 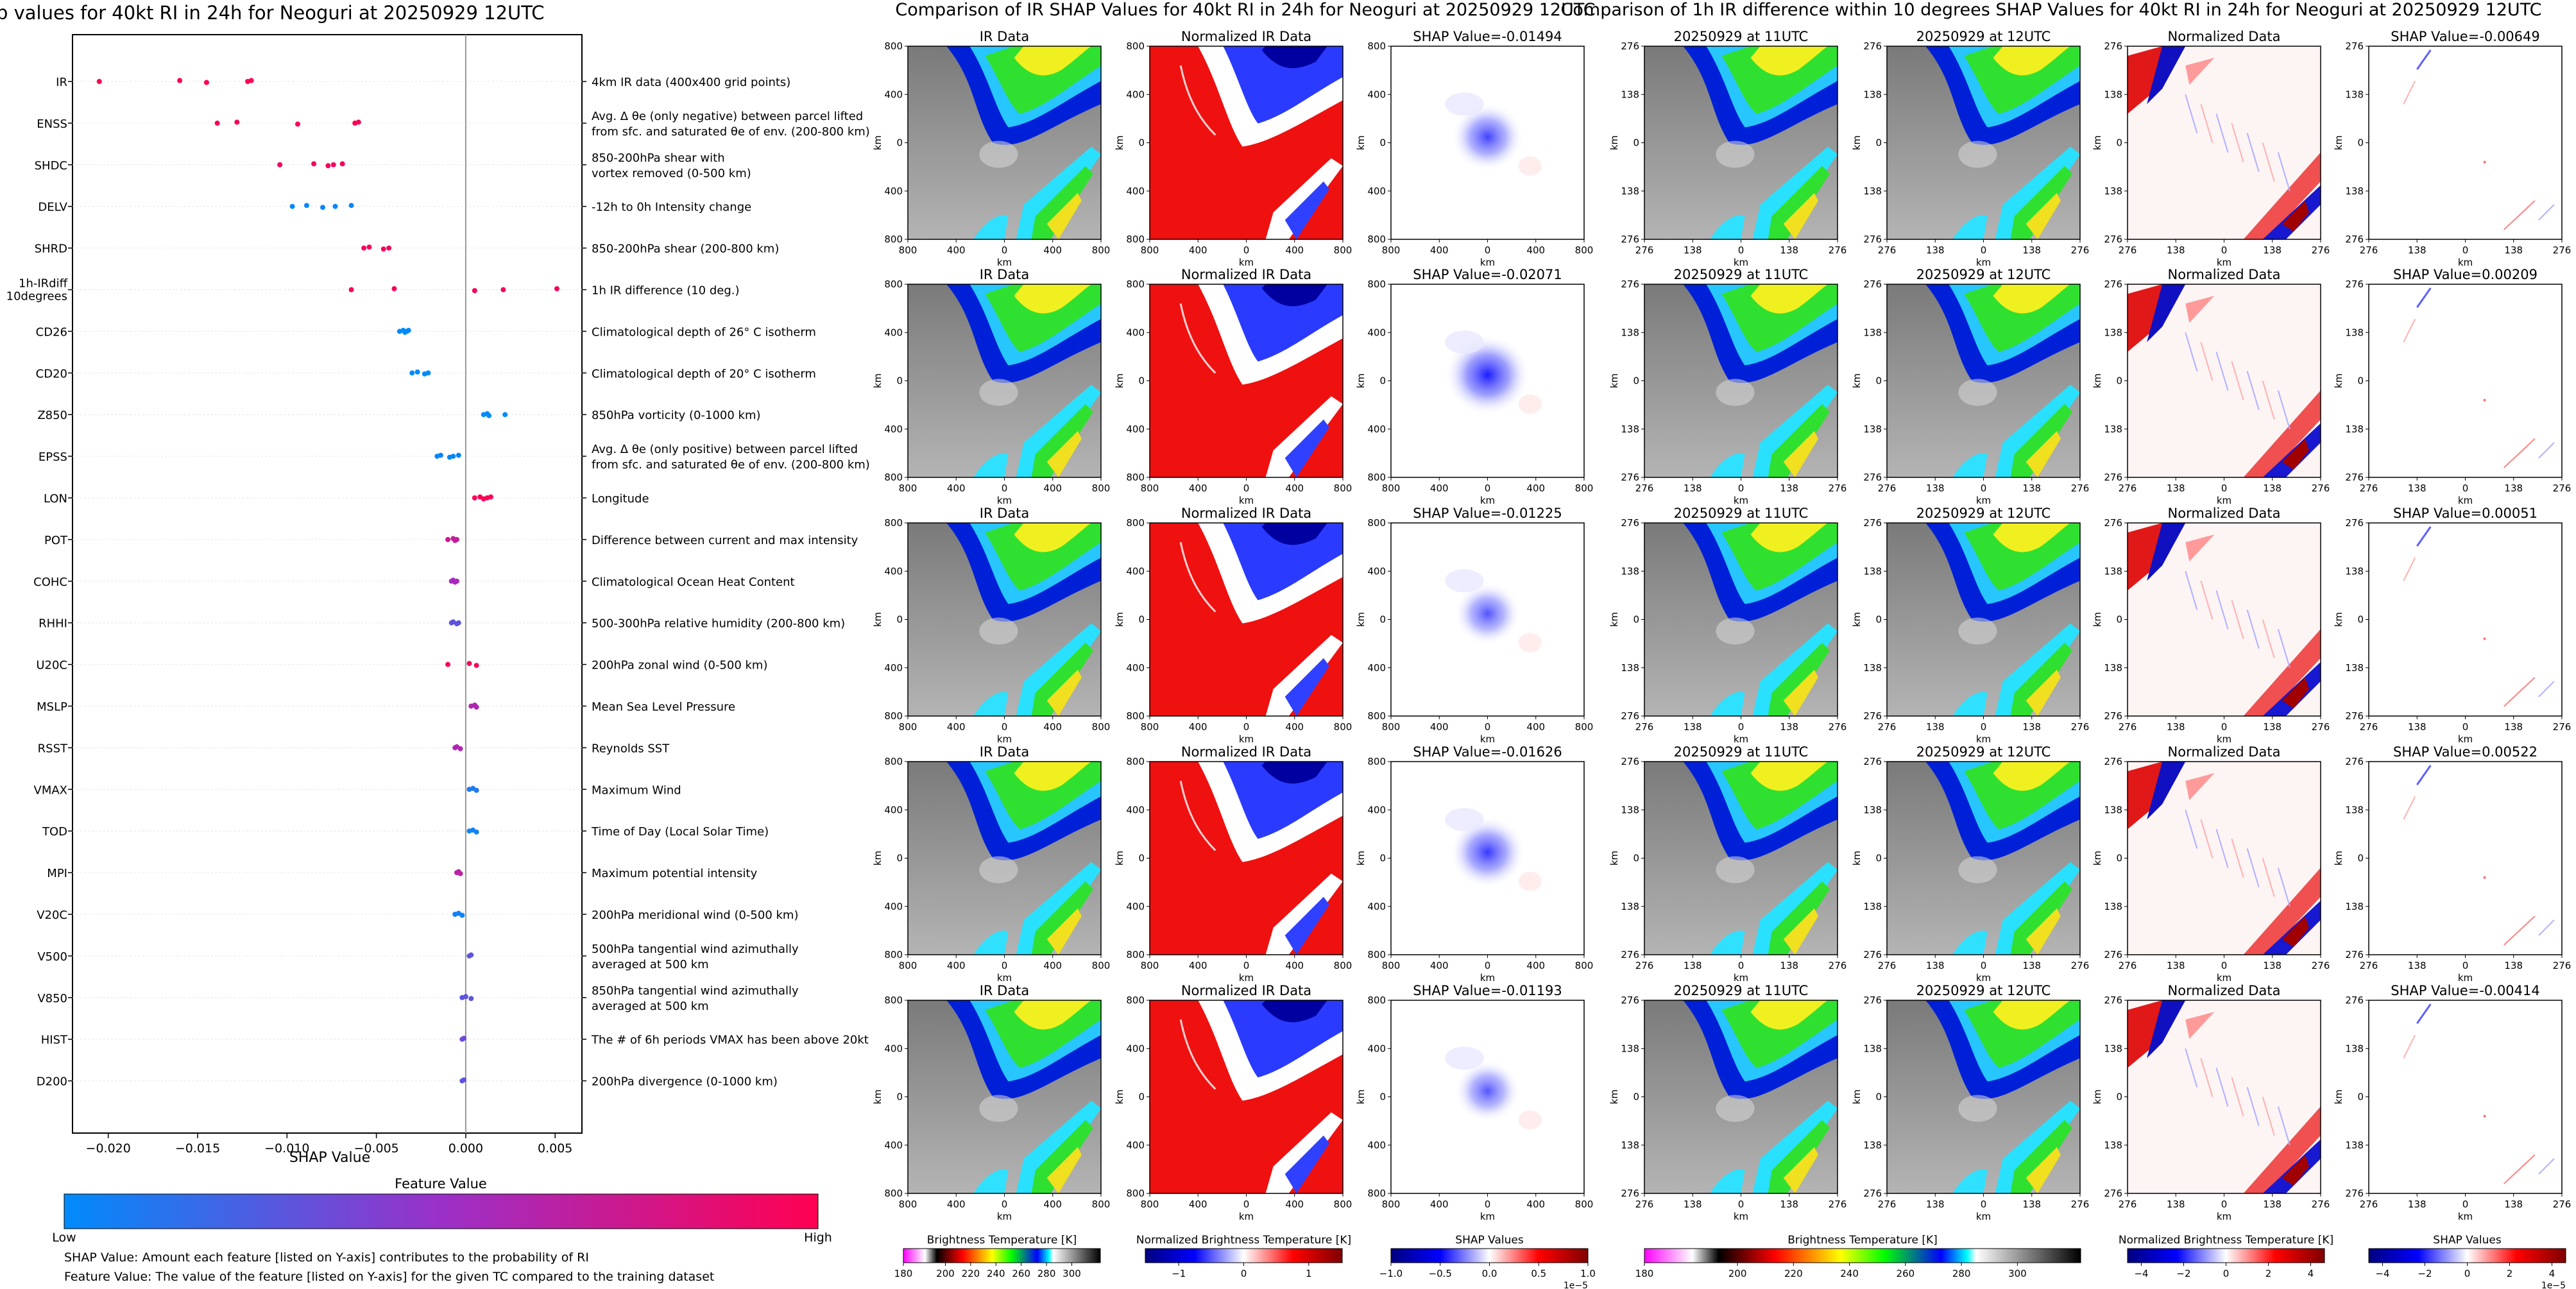 I want to click on diff-blue-patch, so click(x=2166, y=552).